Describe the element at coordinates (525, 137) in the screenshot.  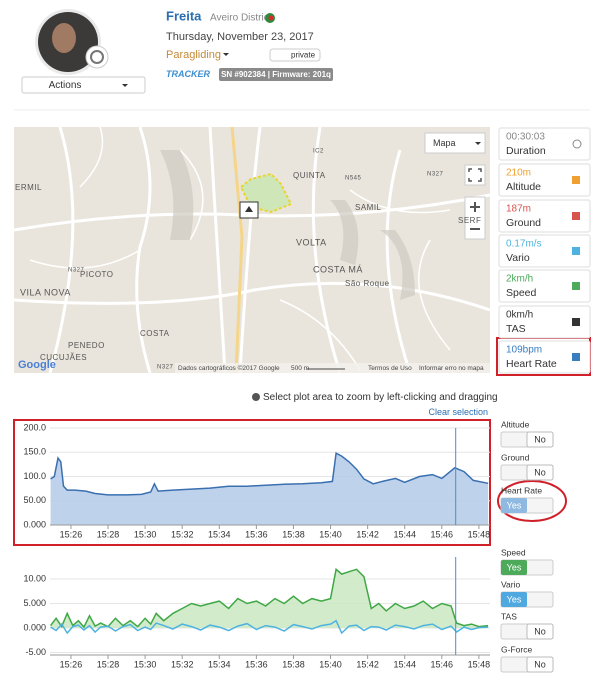
I see `stat-value: 00:30:03` at that location.